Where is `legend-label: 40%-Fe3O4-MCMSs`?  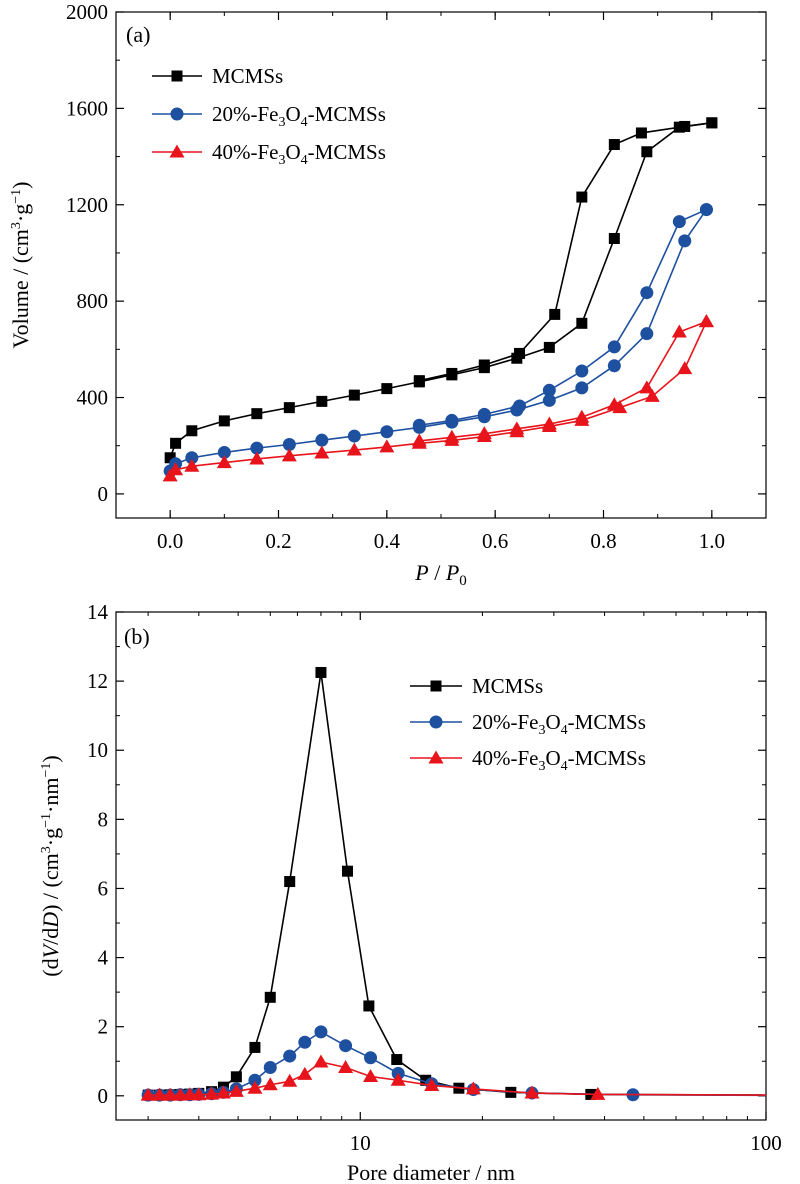 legend-label: 40%-Fe3O4-MCMSs is located at coordinates (299, 154).